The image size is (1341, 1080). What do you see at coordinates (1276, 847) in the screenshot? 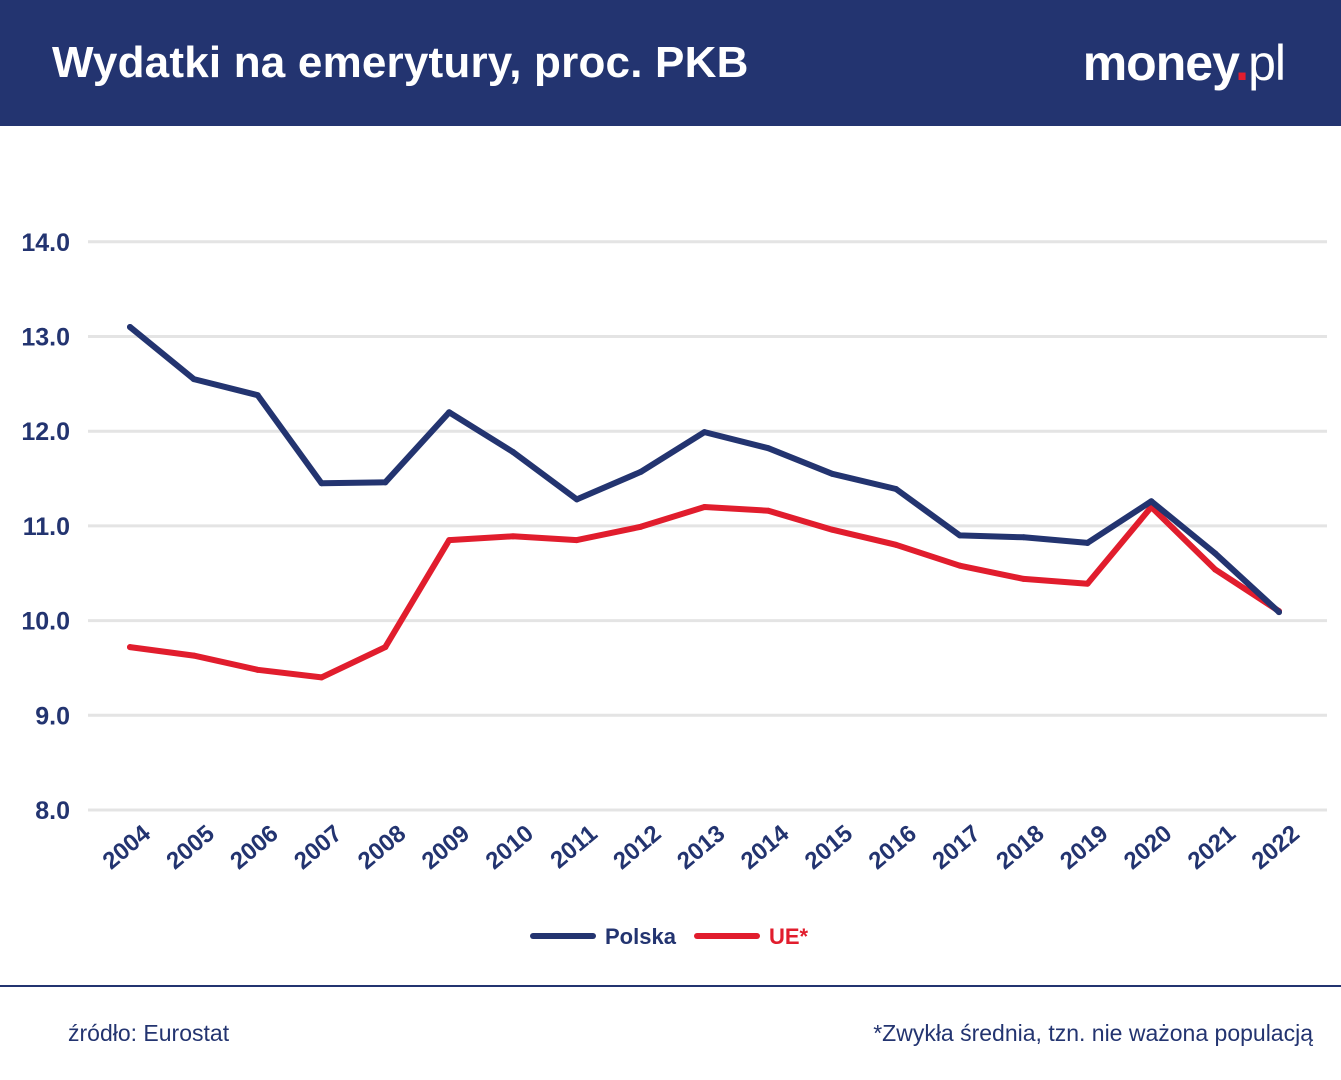
I see `x-tick-label: 2022` at bounding box center [1276, 847].